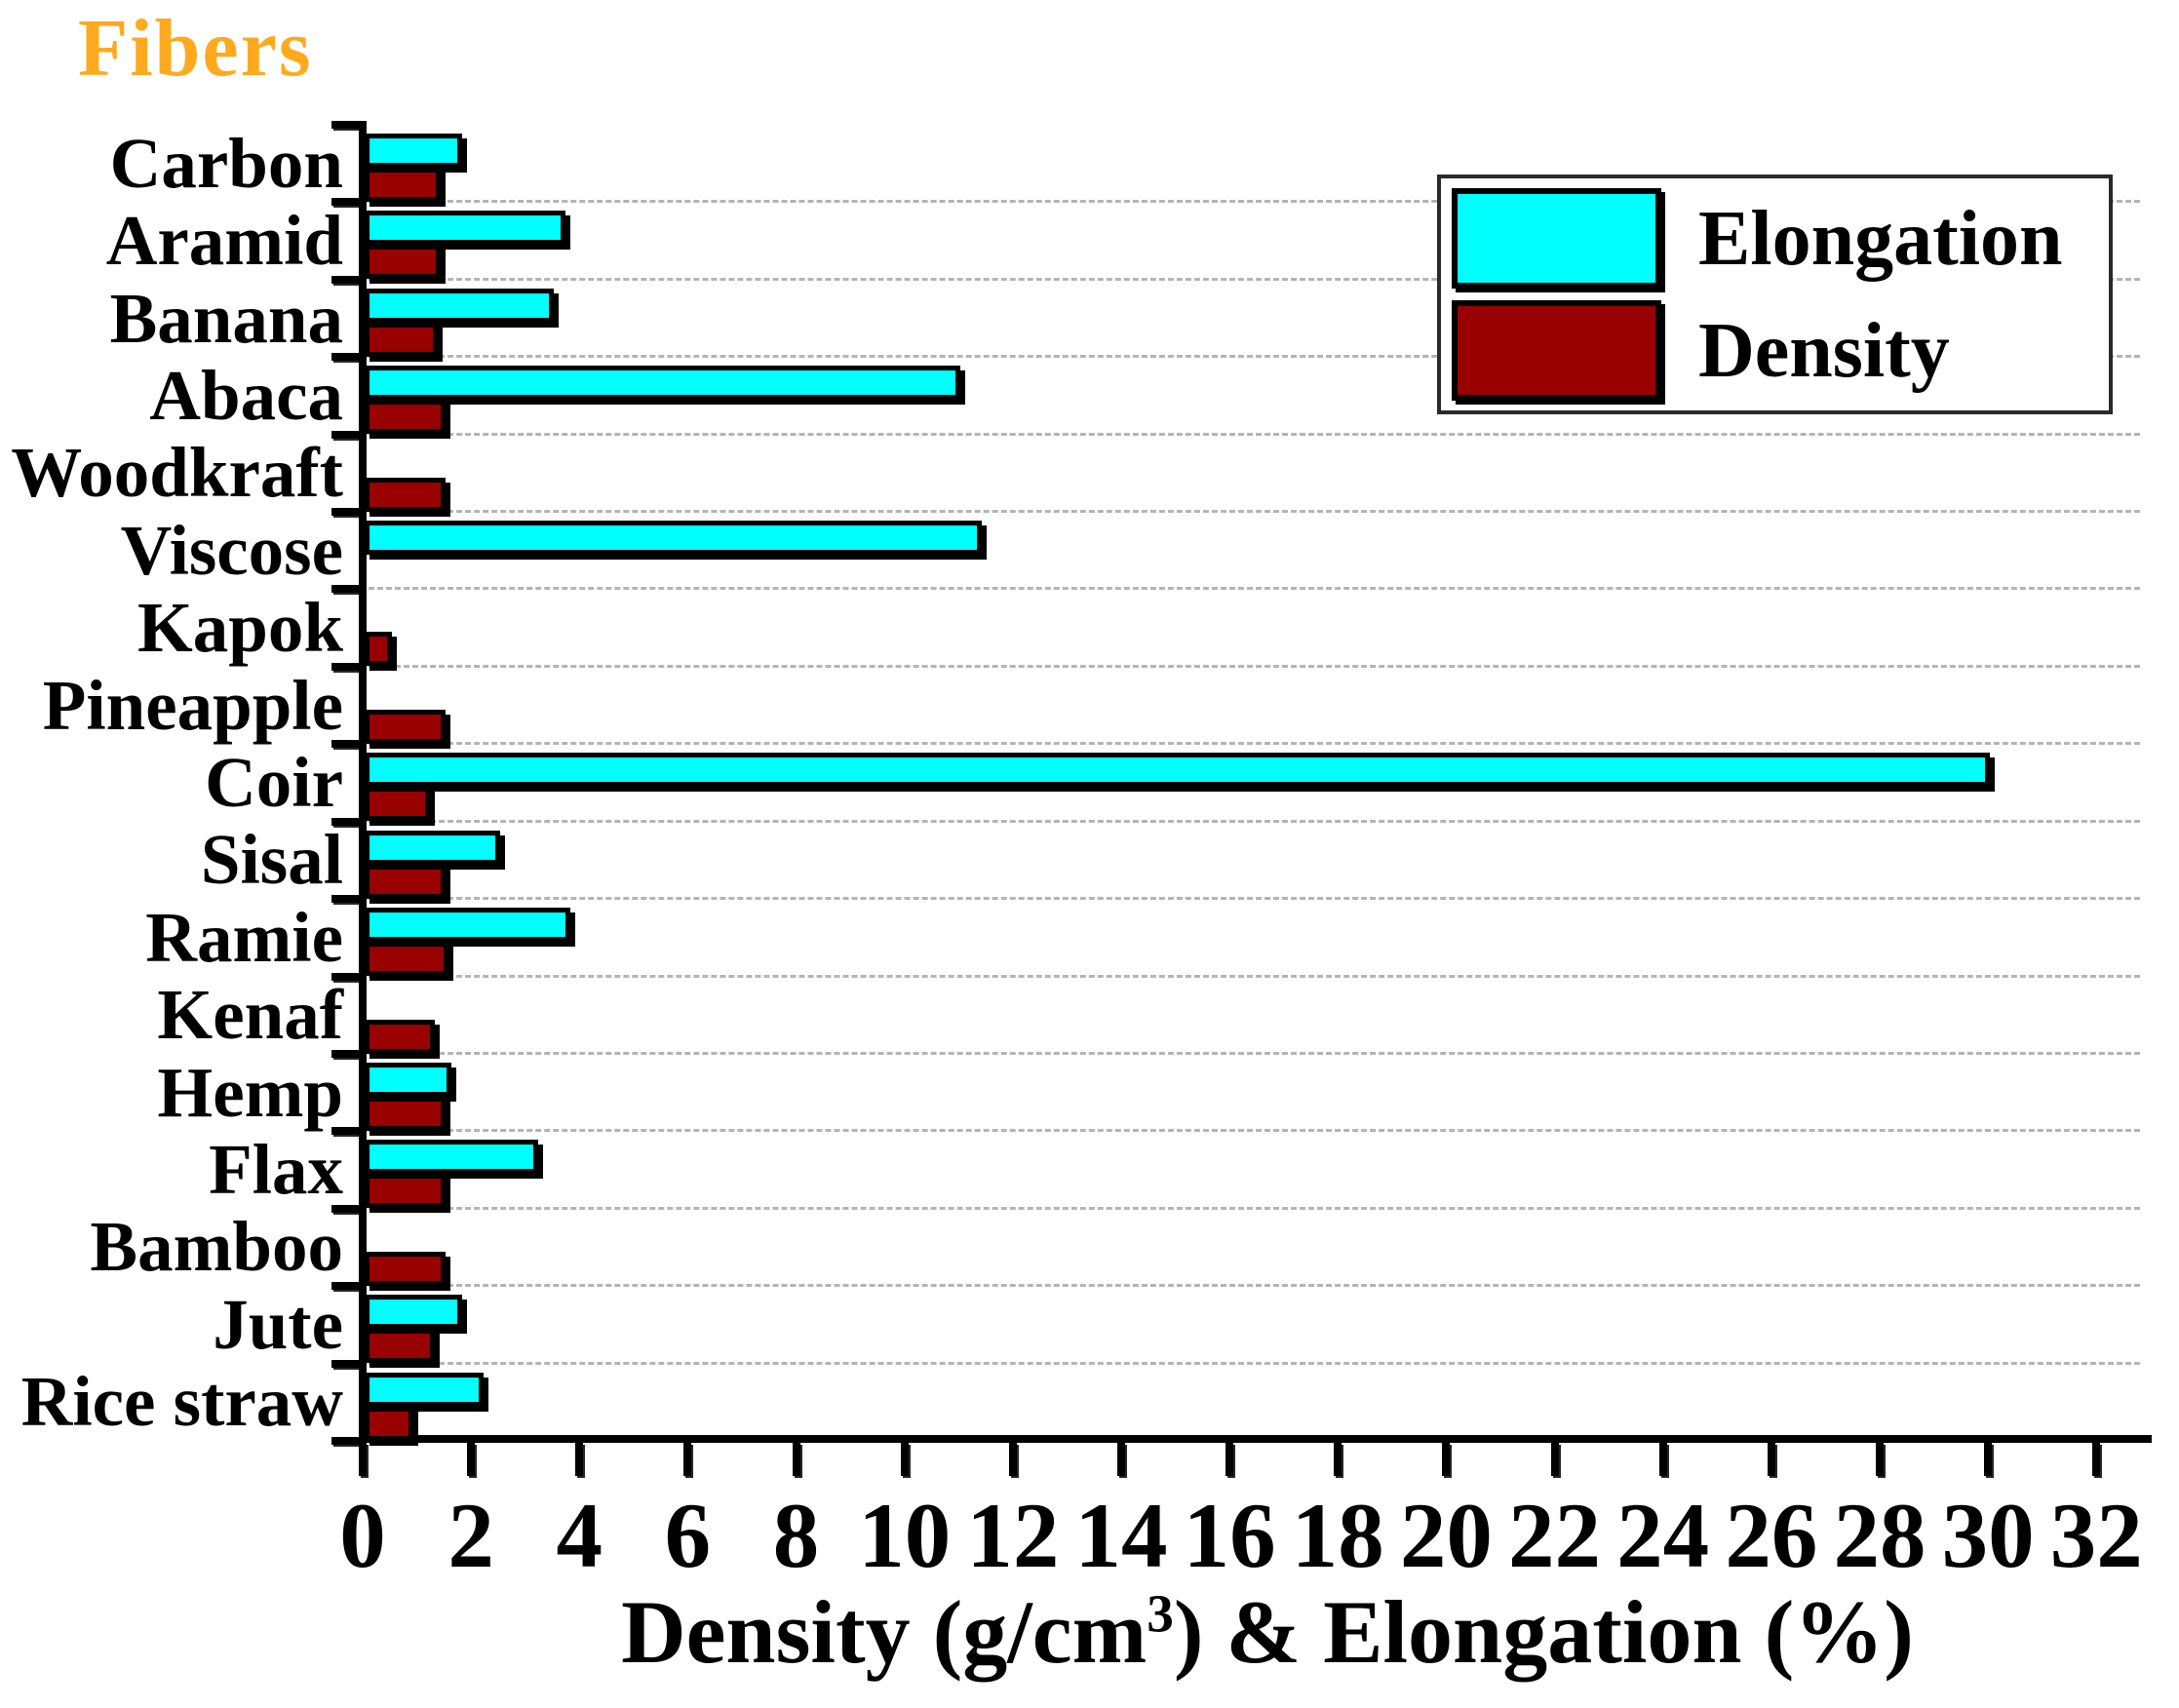  Describe the element at coordinates (246, 395) in the screenshot. I see `y-axis-label: Abaca` at that location.